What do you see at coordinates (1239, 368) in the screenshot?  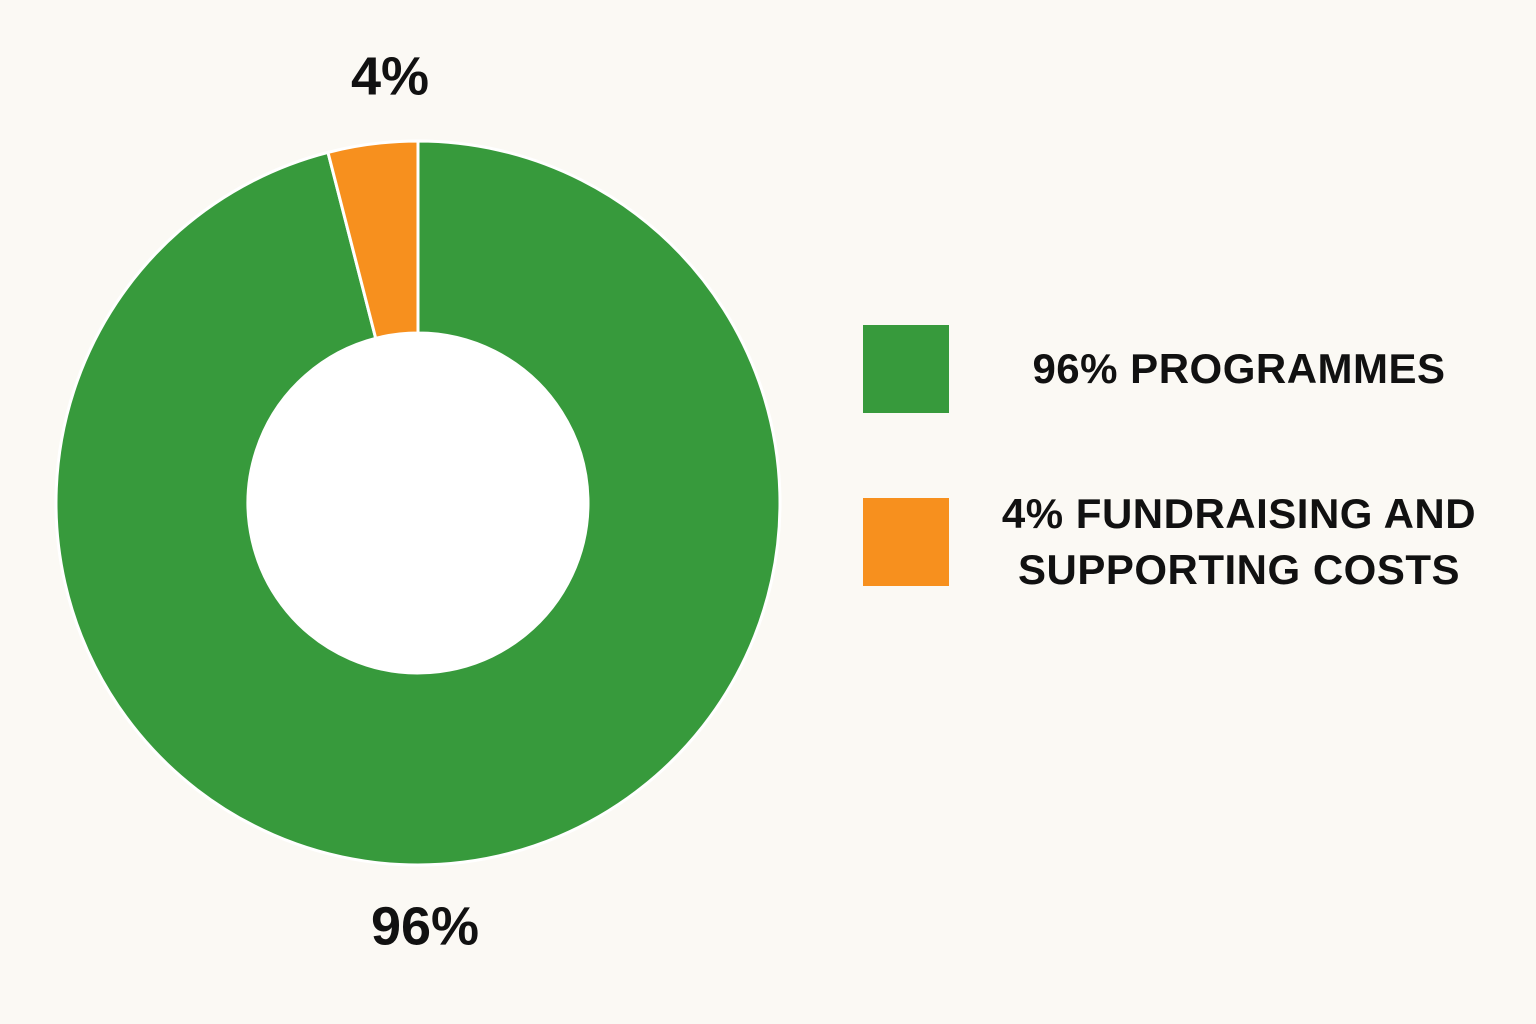 I see `legend-label: 96% PROGRAMMES` at bounding box center [1239, 368].